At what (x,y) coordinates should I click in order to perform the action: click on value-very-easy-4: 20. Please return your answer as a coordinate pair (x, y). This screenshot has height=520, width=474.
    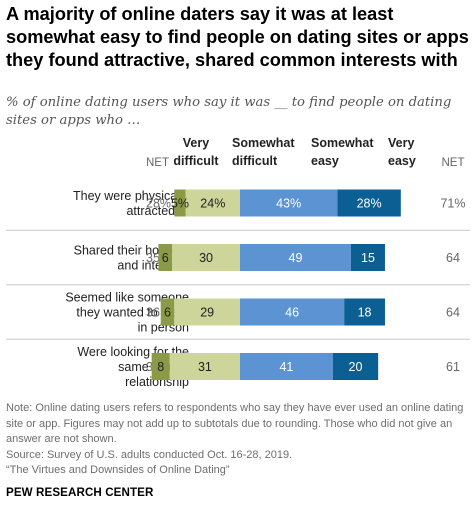
    Looking at the image, I should click on (356, 367).